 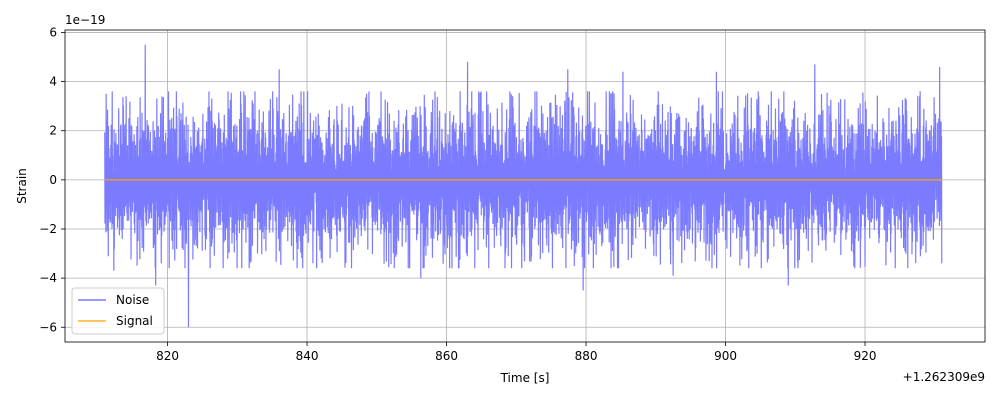 I want to click on y-tick-label: 0, so click(x=53, y=180).